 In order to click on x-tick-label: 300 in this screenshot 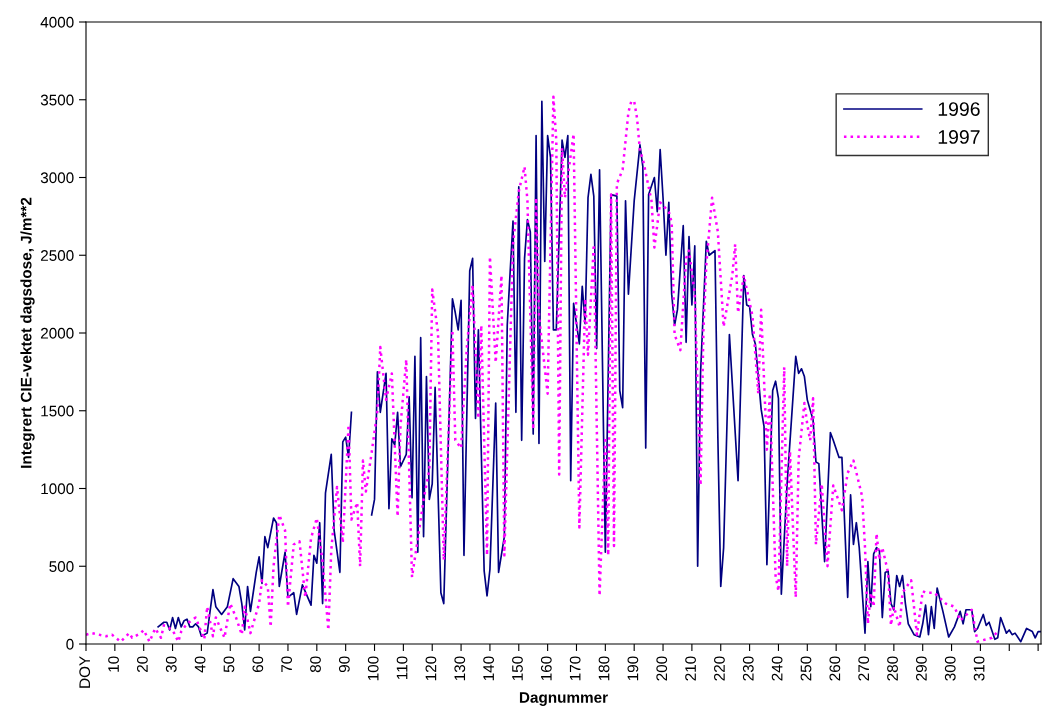, I will do `click(950, 668)`.